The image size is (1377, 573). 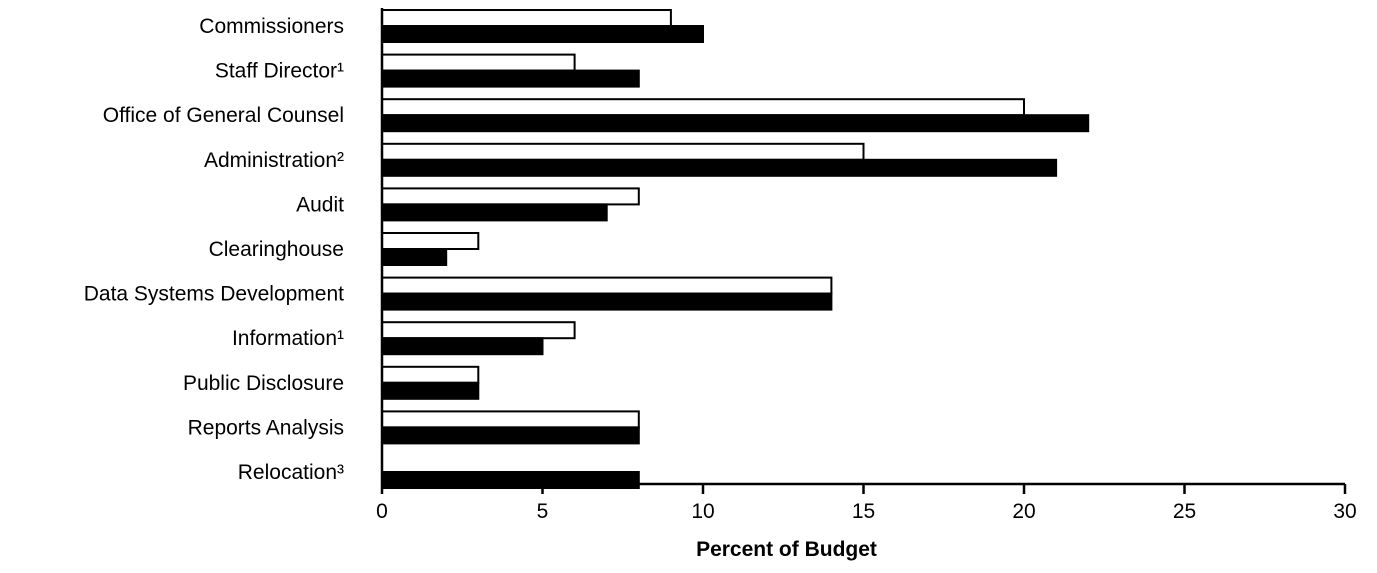 I want to click on category-label: Clearinghouse, so click(x=276, y=249).